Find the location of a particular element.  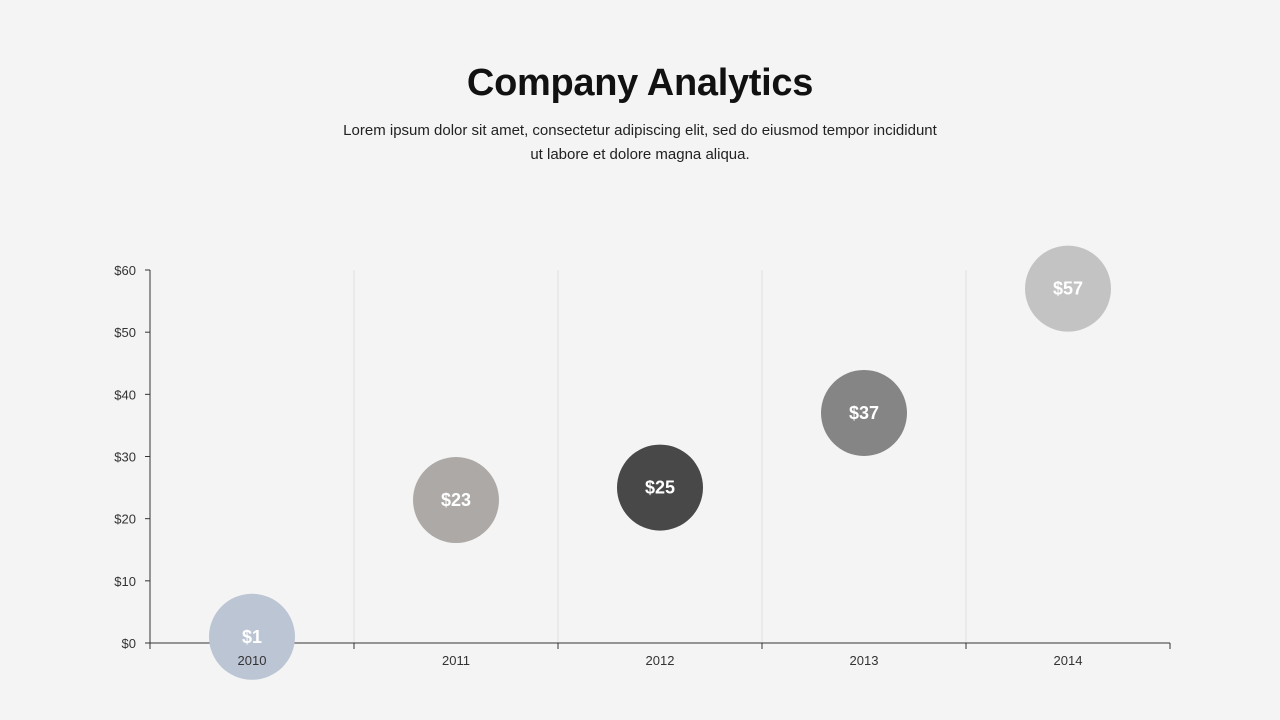

y-tick-label: $30 is located at coordinates (125, 457).